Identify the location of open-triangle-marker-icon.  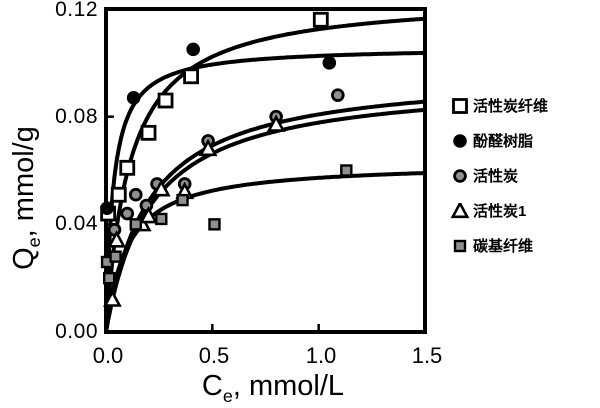
(460, 210).